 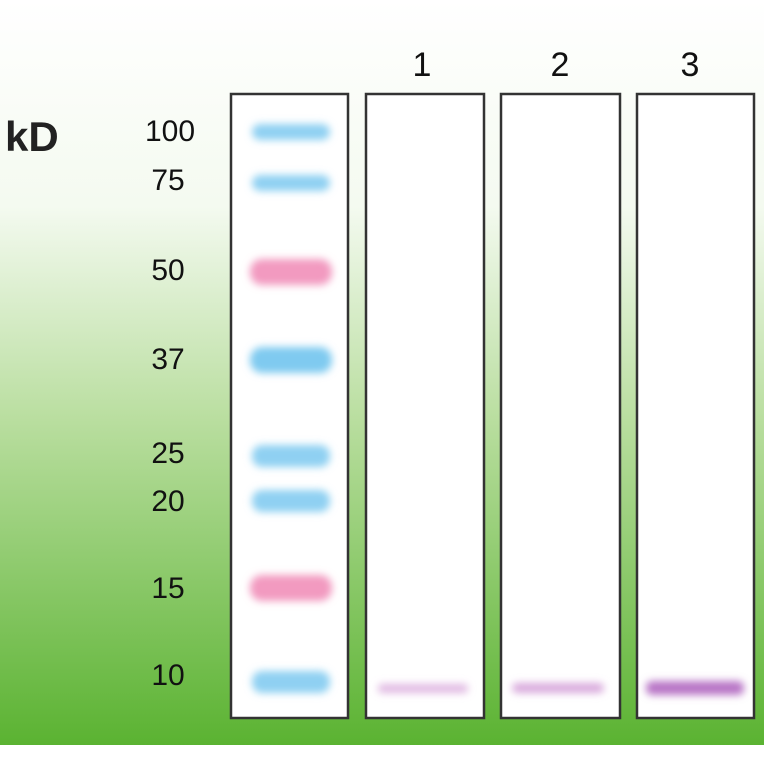 What do you see at coordinates (167, 501) in the screenshot?
I see `marker-label: 20` at bounding box center [167, 501].